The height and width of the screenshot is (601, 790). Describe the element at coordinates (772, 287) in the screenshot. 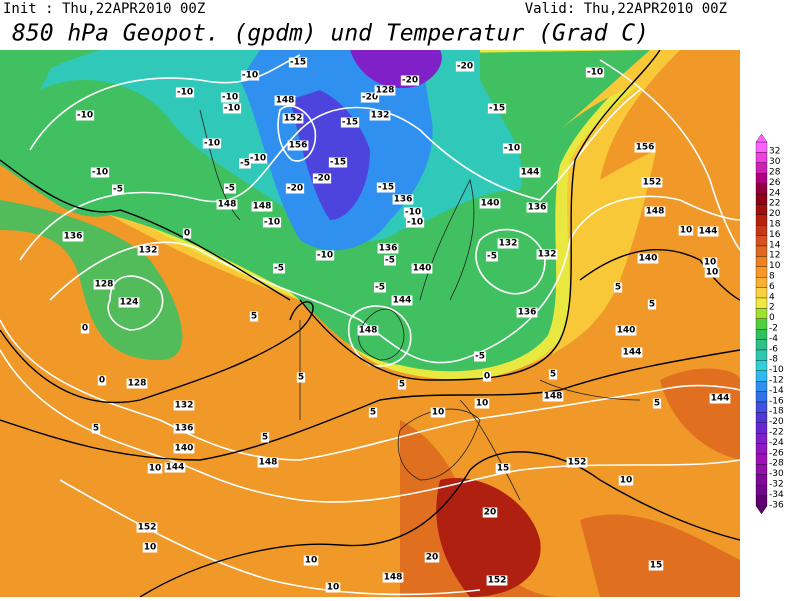

I see `colorbar-label: 6` at that location.